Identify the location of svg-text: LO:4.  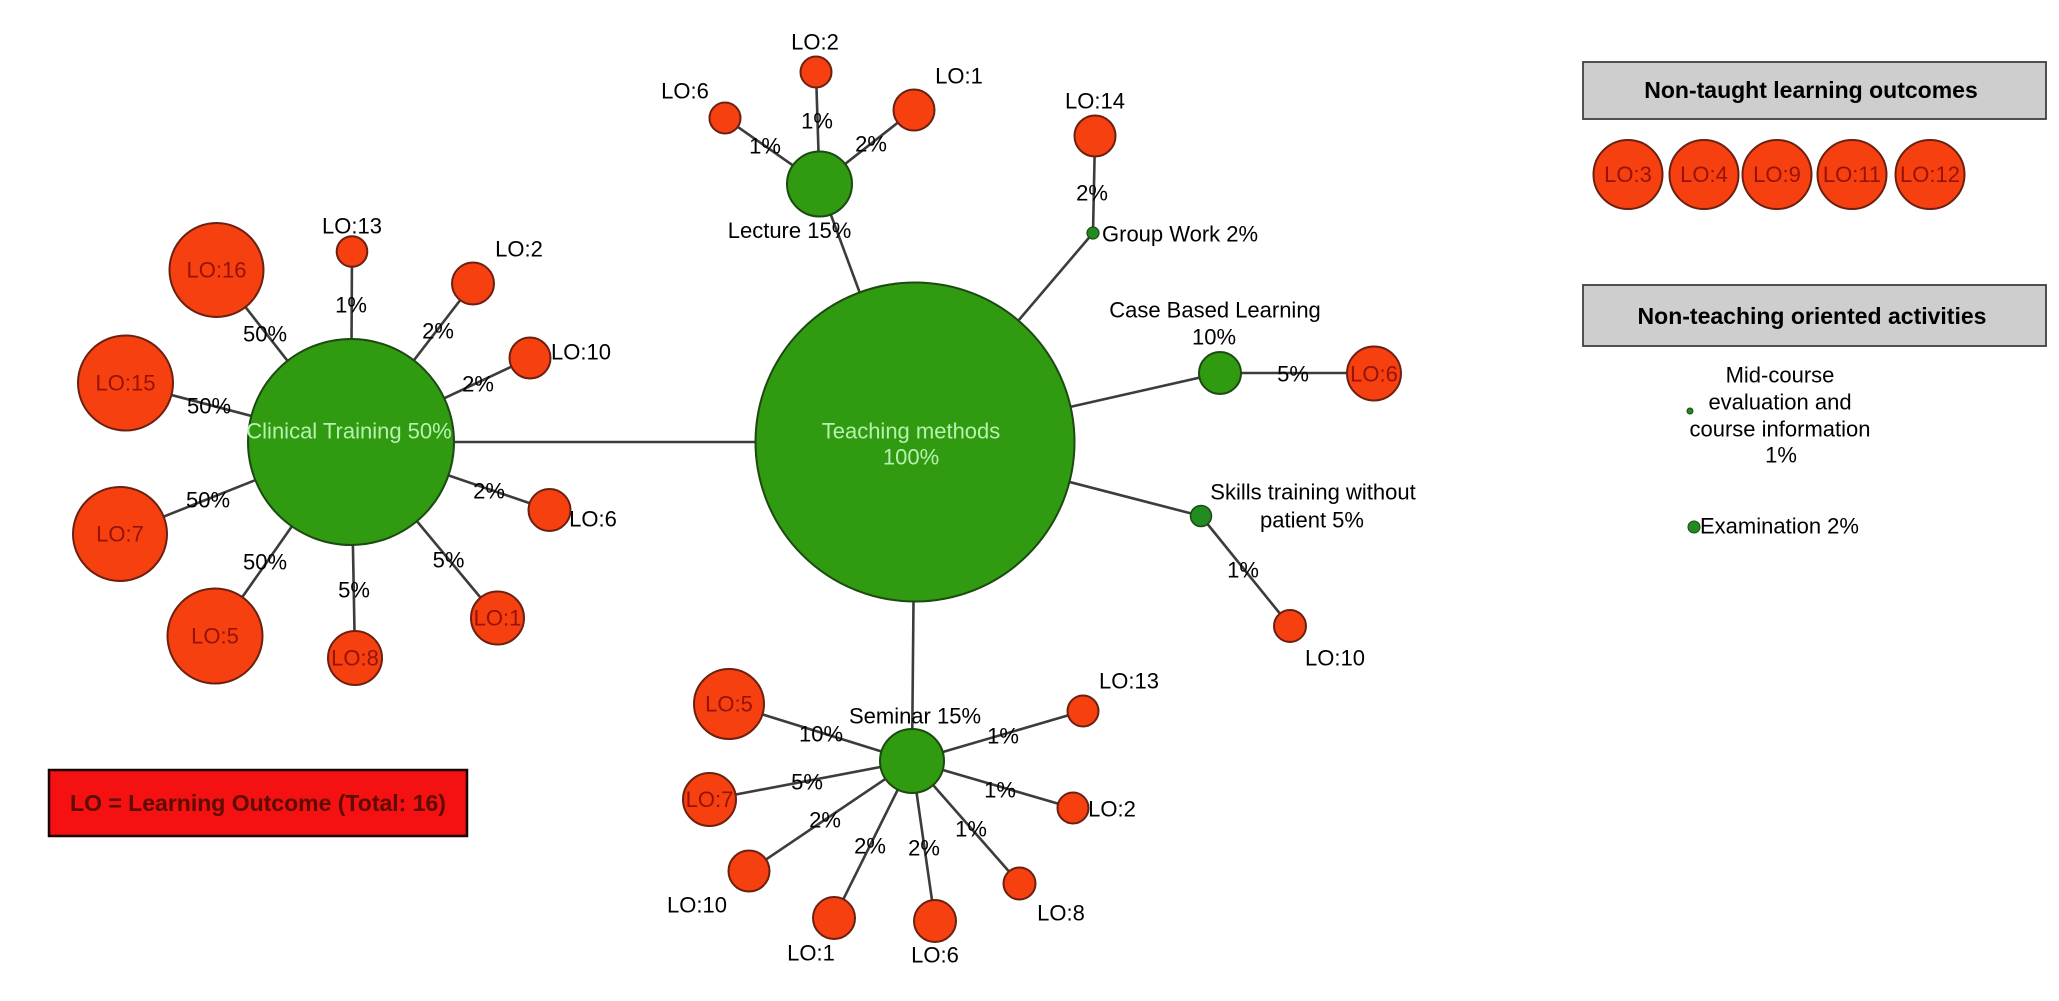
(1704, 174).